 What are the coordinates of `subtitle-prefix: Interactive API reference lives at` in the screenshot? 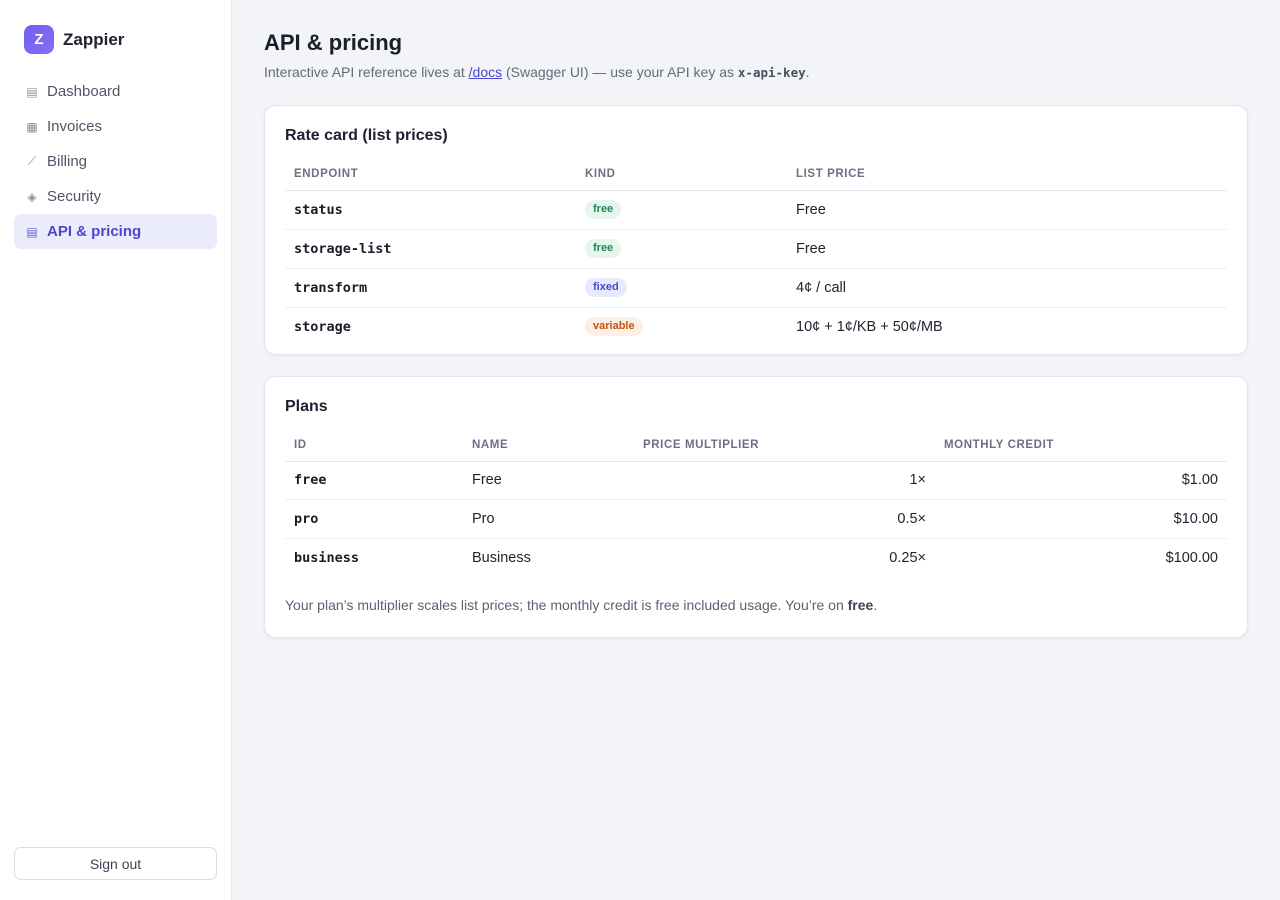 It's located at (366, 72).